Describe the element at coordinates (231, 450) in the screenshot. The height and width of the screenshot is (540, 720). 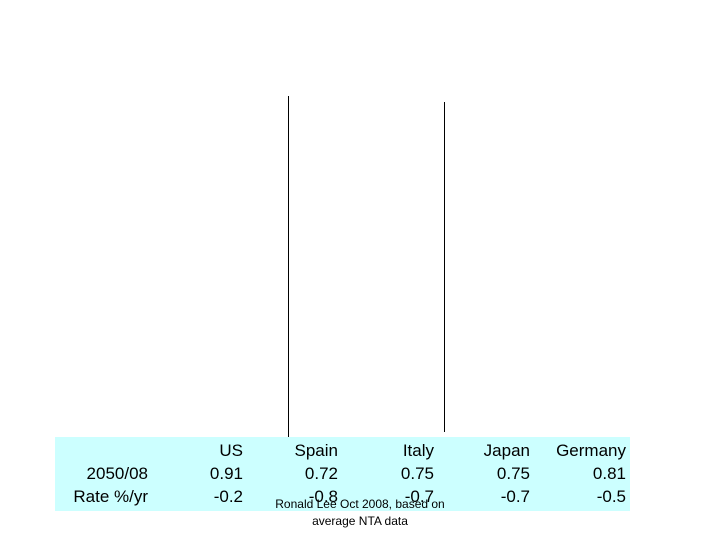
I see `column-header: US` at that location.